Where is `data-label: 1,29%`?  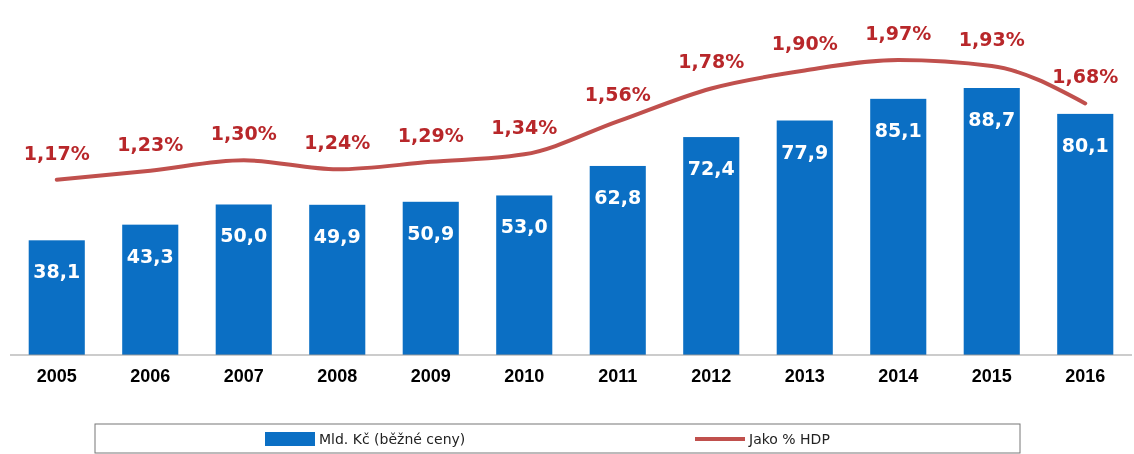
data-label: 1,29% is located at coordinates (430, 134).